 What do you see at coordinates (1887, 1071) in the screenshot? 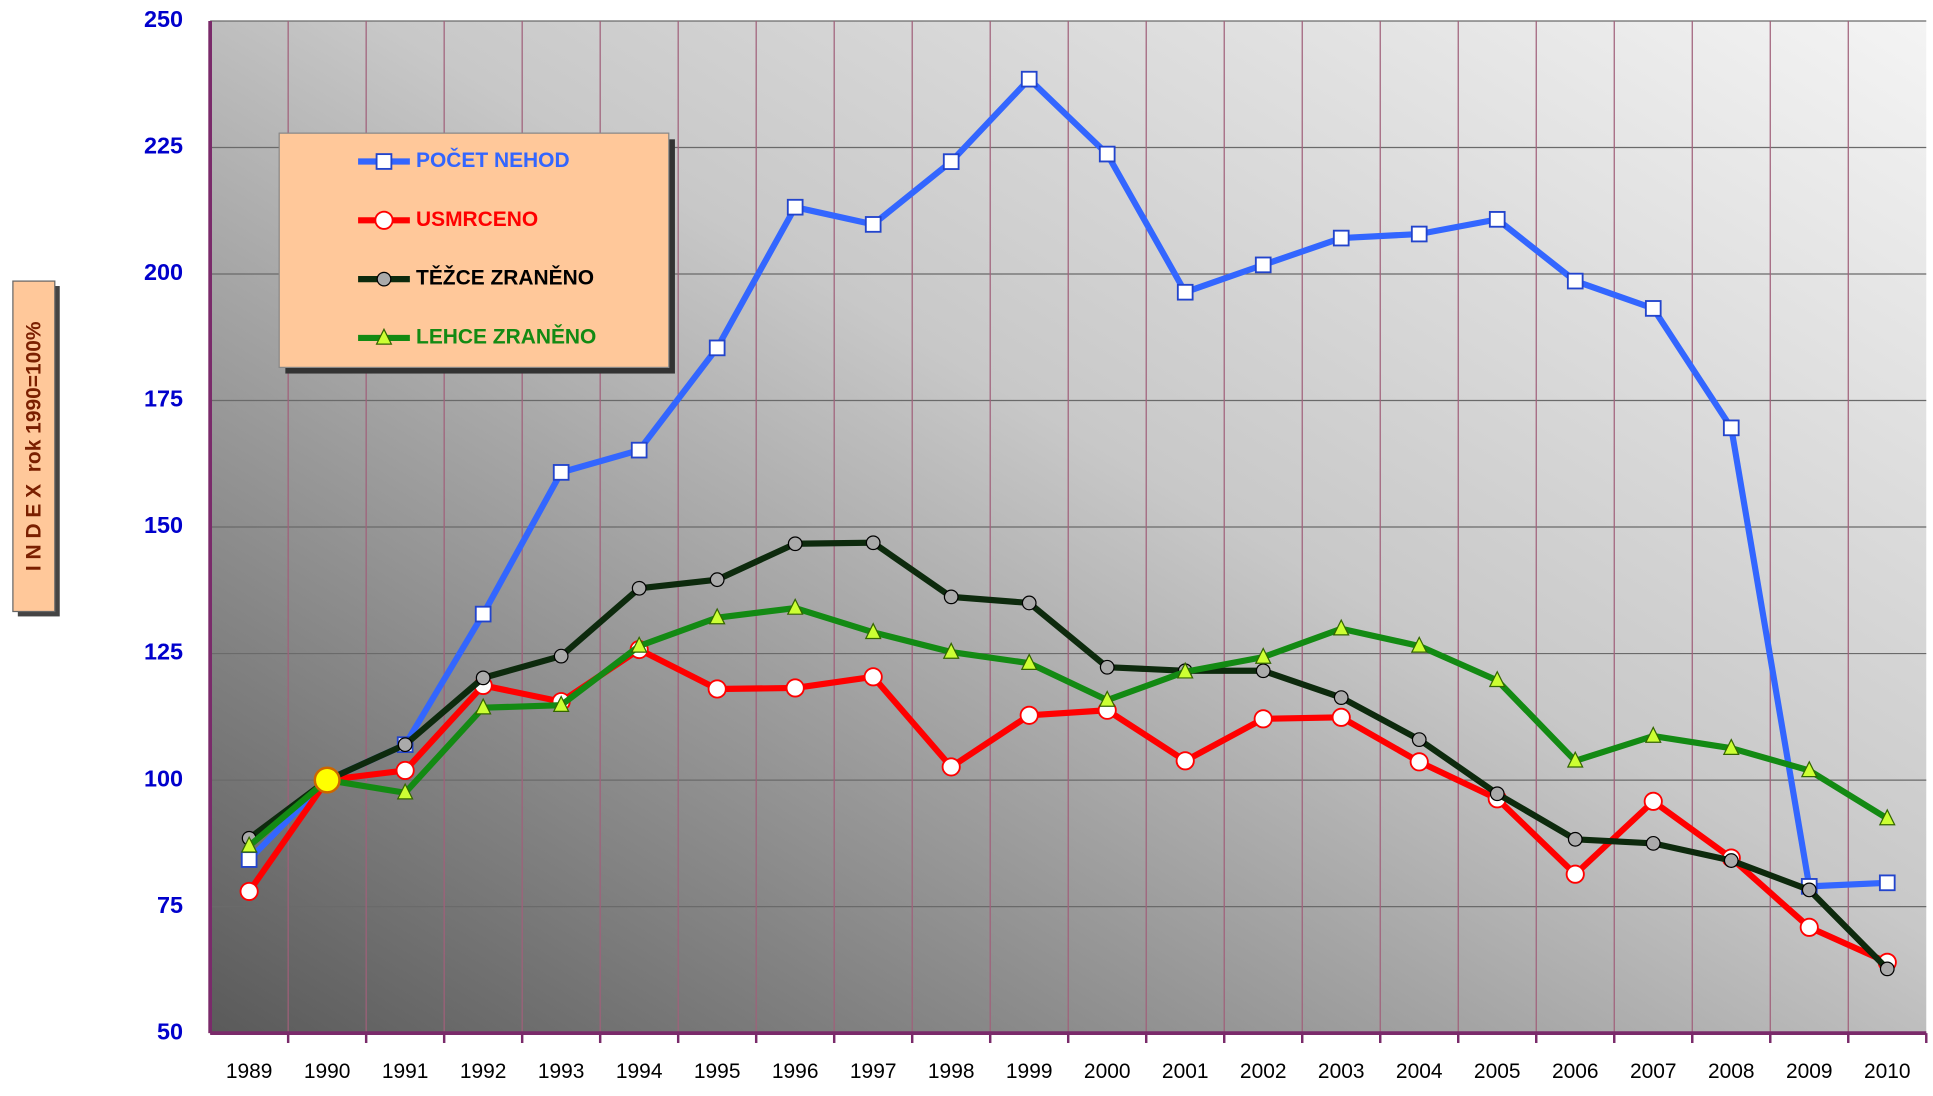
I see `x-tick-label: 2010` at bounding box center [1887, 1071].